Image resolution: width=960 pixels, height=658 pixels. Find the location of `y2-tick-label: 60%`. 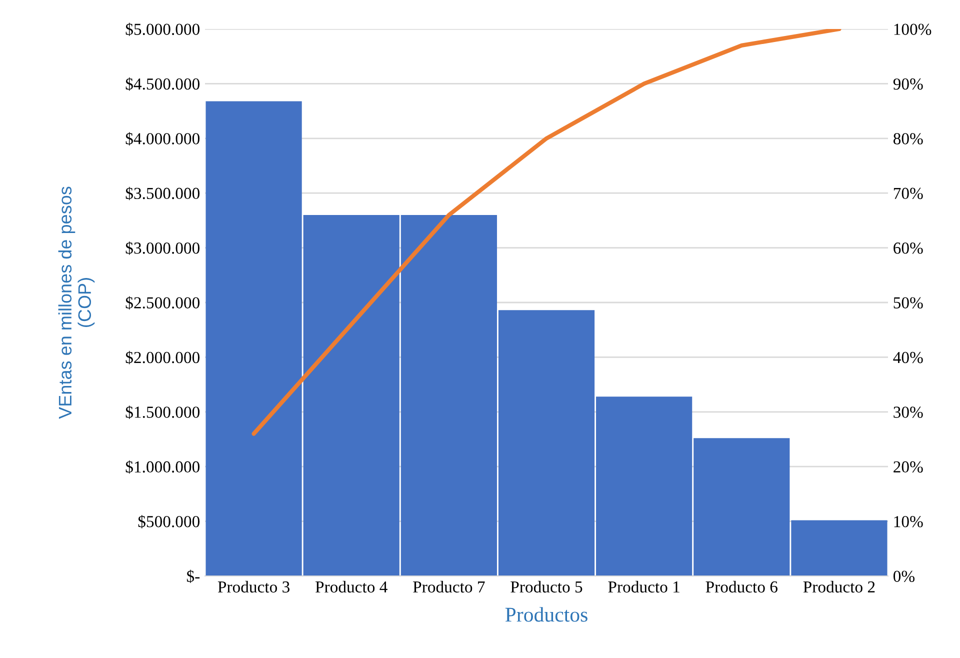

y2-tick-label: 60% is located at coordinates (908, 248).